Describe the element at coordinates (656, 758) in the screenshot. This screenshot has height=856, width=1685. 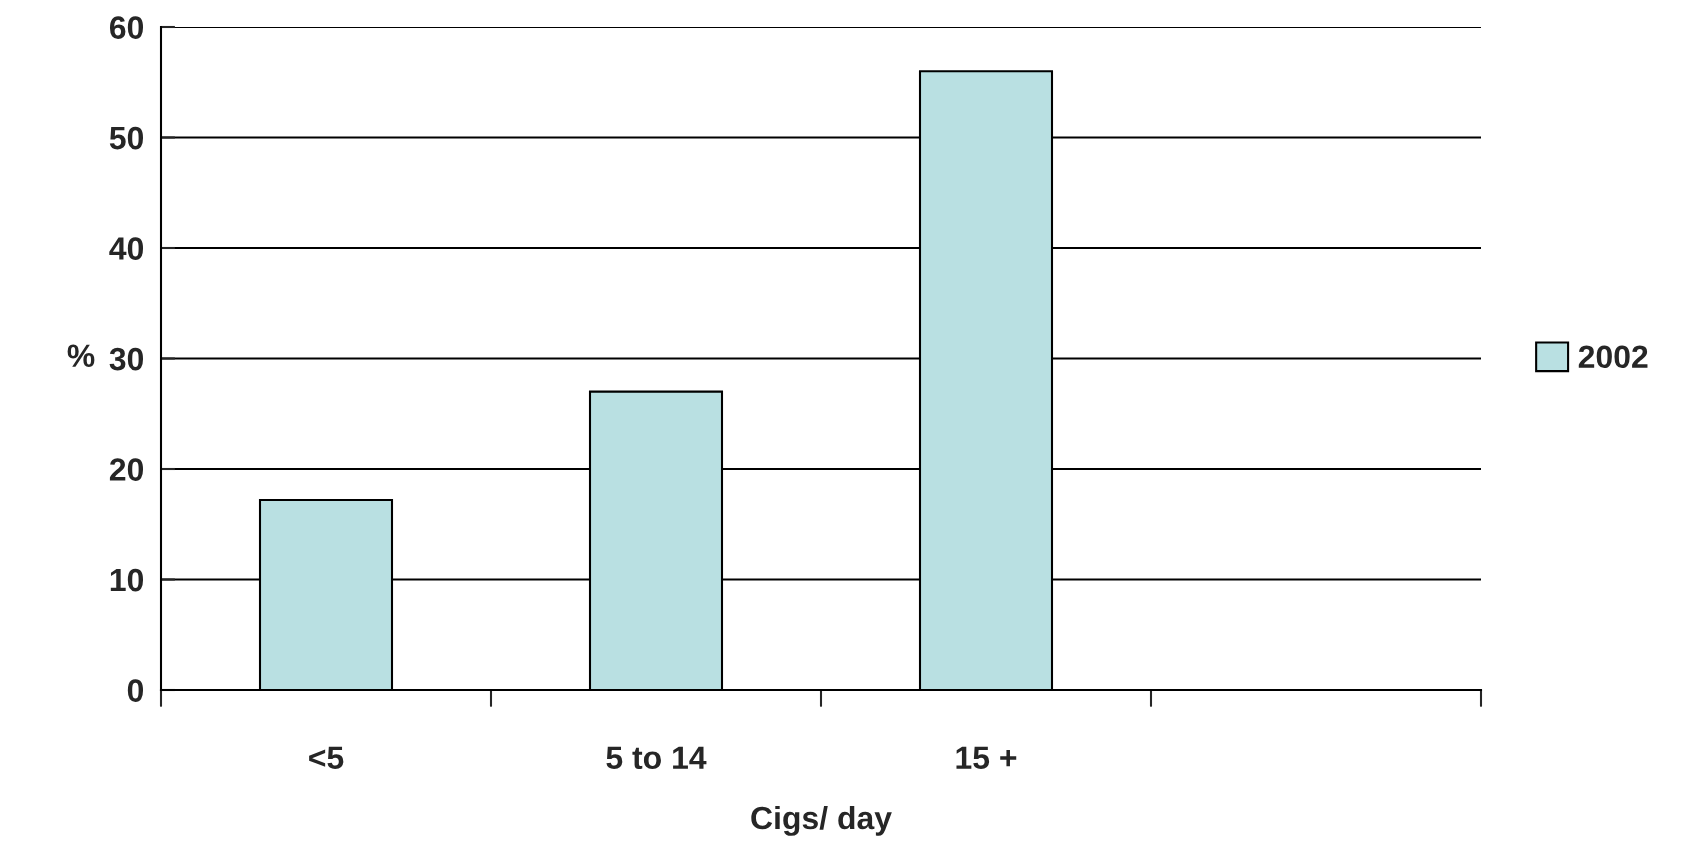
I see `x-tick-label: 5 to 14` at that location.